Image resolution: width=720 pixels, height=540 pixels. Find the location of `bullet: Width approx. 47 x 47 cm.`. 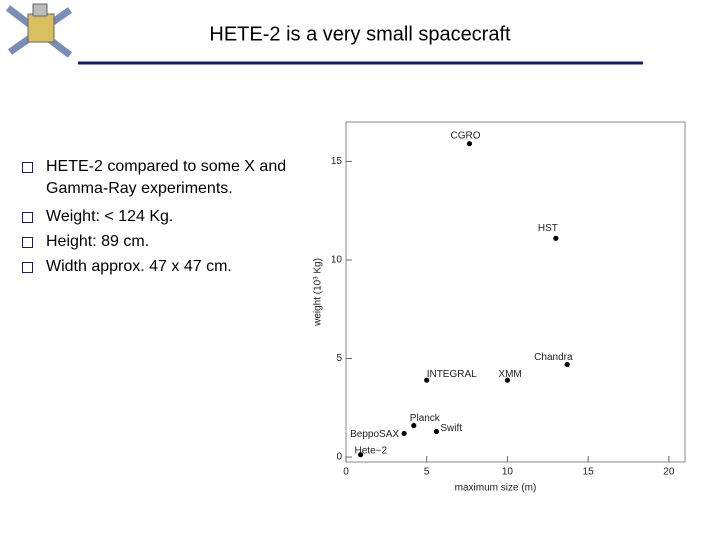

bullet: Width approx. 47 x 47 cm. is located at coordinates (159, 267).